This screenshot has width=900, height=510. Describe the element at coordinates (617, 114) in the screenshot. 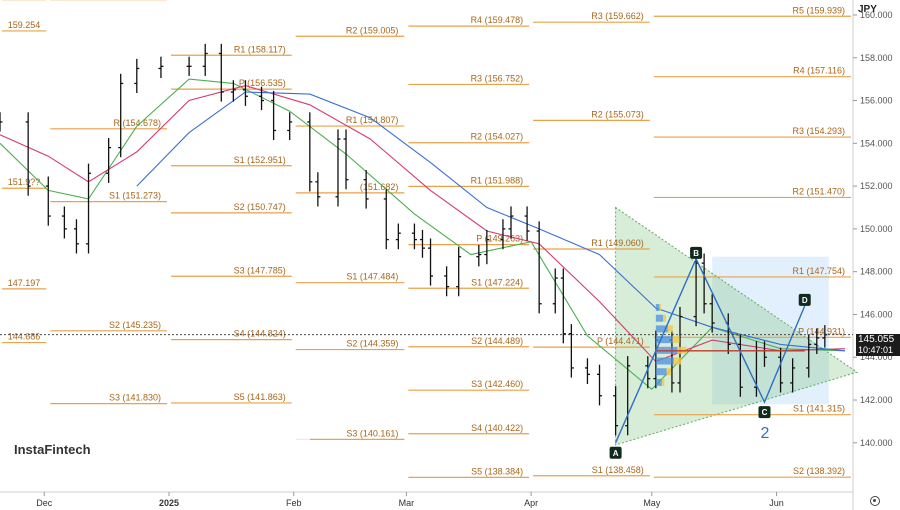

I see `pivot-level-label: R2 (155.073)` at that location.